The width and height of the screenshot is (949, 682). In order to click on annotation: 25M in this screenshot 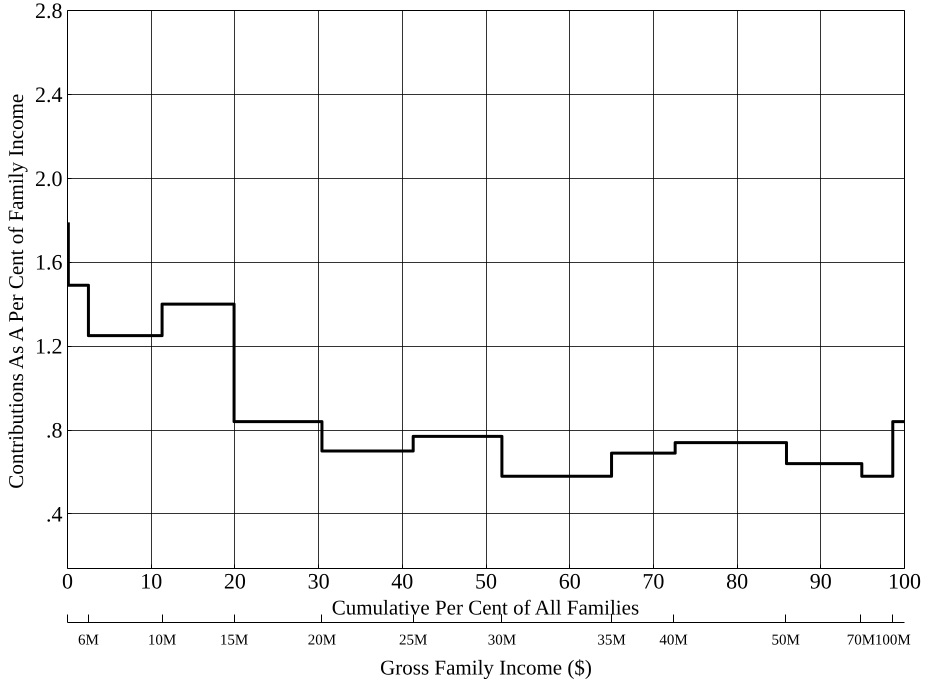, I will do `click(413, 640)`.